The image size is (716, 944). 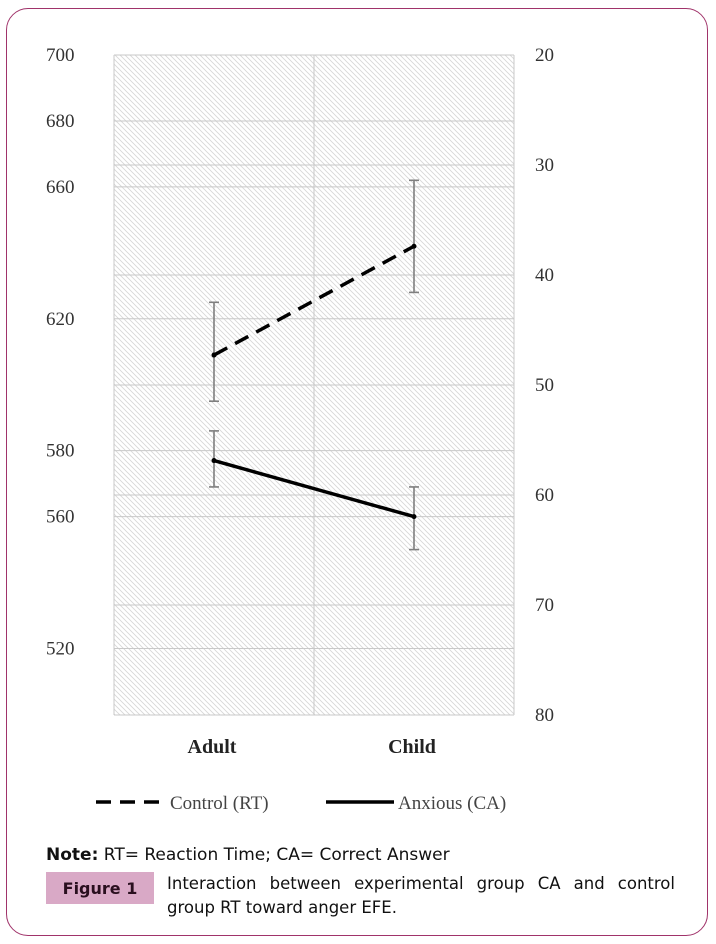 I want to click on y-right-tick-label: 40, so click(x=544, y=275).